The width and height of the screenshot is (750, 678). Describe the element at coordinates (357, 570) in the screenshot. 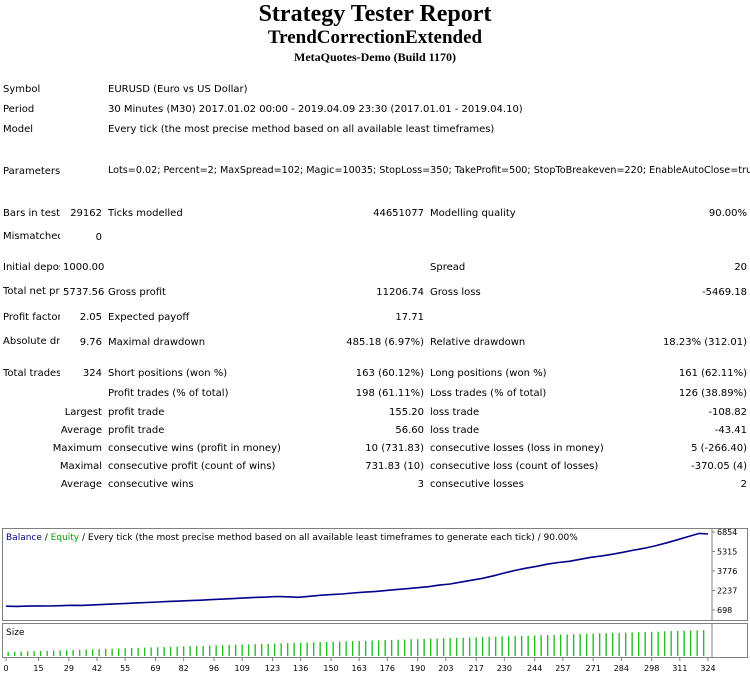

I see `balance-series-line` at that location.